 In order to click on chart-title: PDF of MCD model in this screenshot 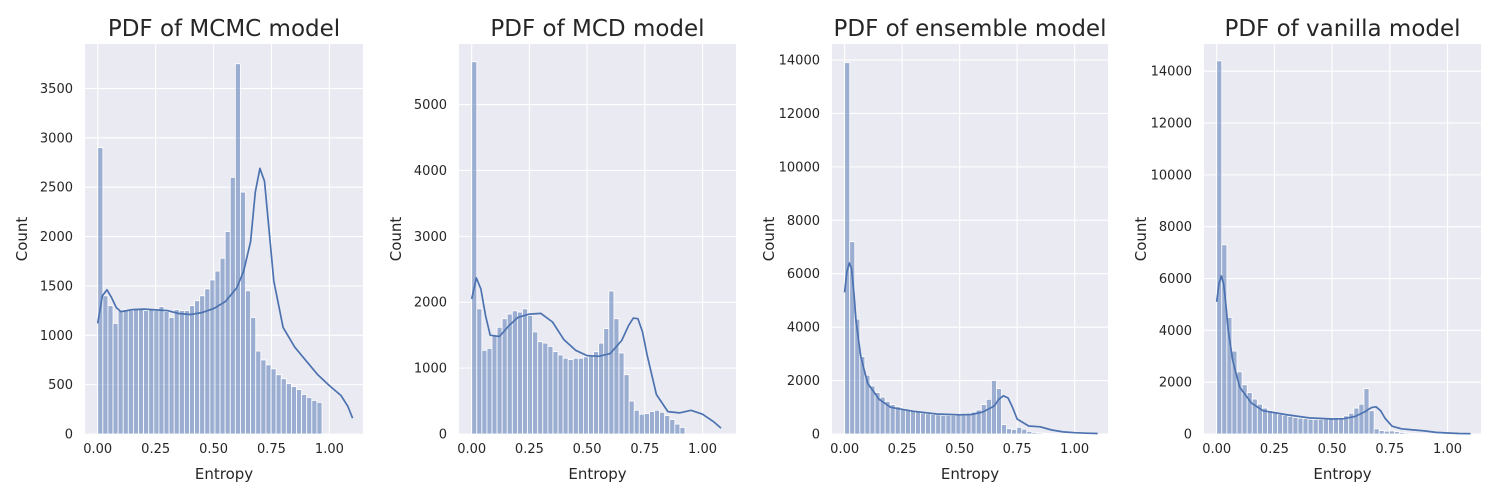, I will do `click(597, 29)`.